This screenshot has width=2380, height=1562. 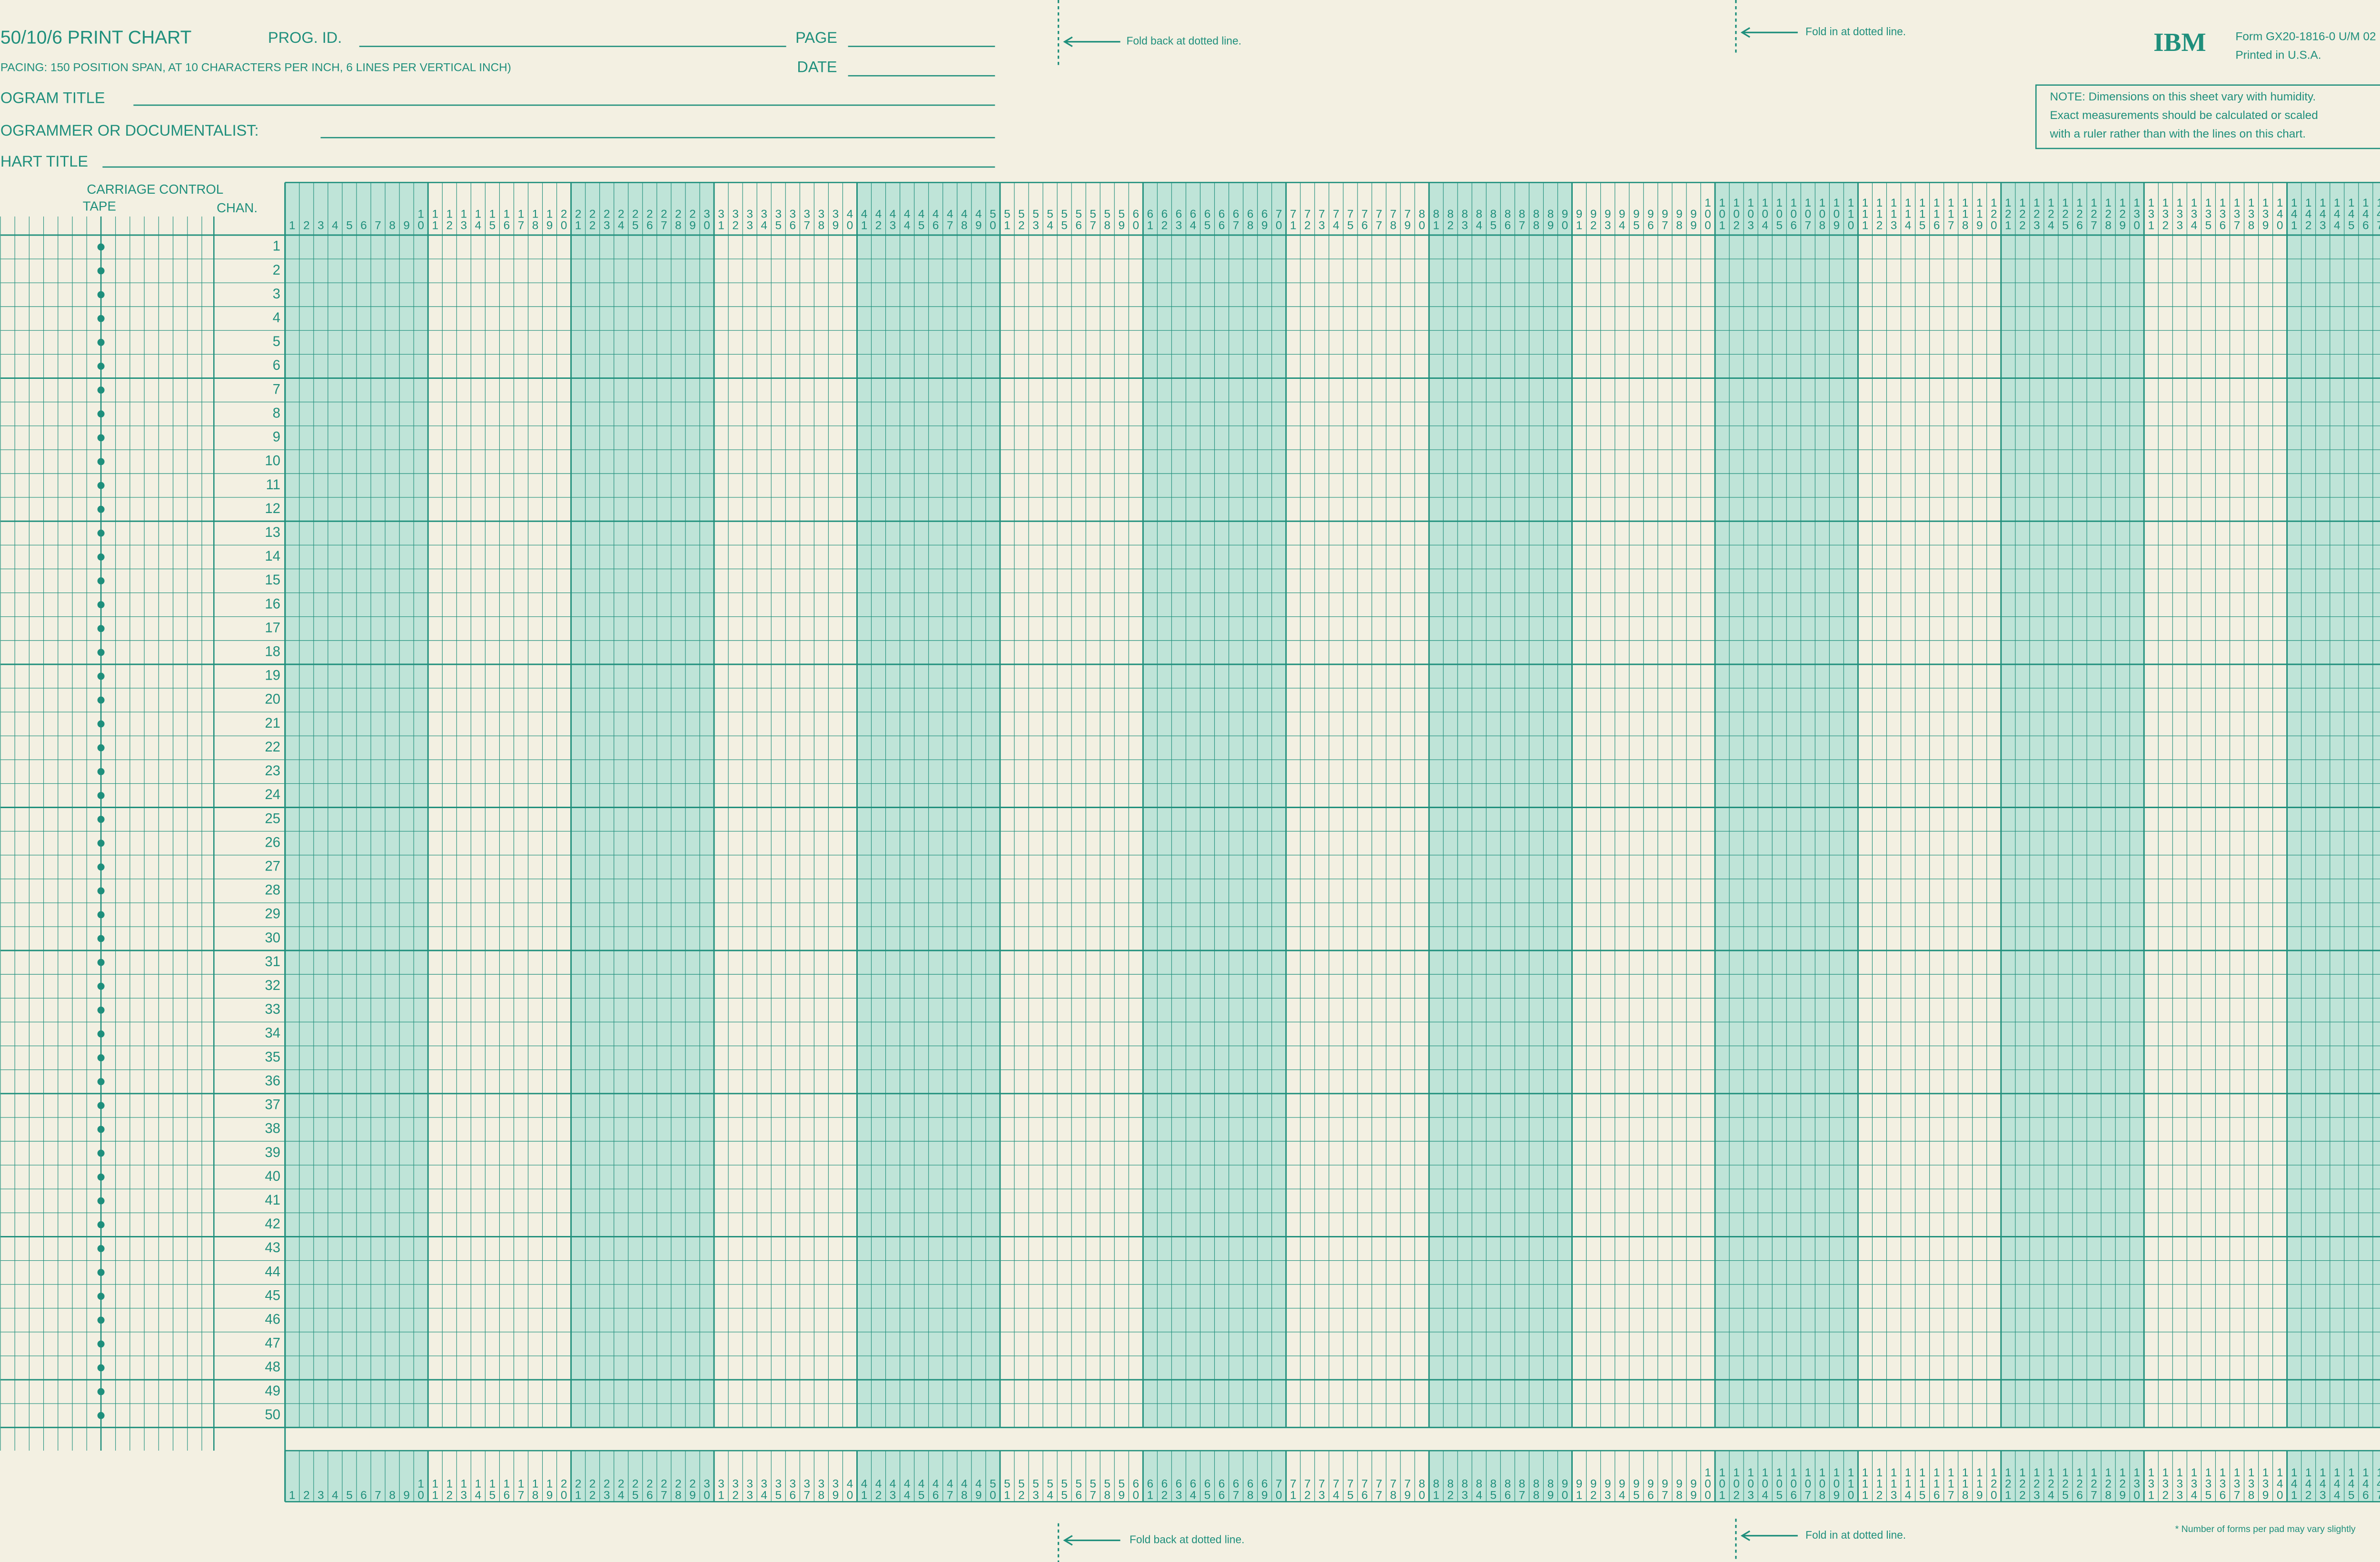 What do you see at coordinates (2036, 1483) in the screenshot?
I see `column-number: 123` at bounding box center [2036, 1483].